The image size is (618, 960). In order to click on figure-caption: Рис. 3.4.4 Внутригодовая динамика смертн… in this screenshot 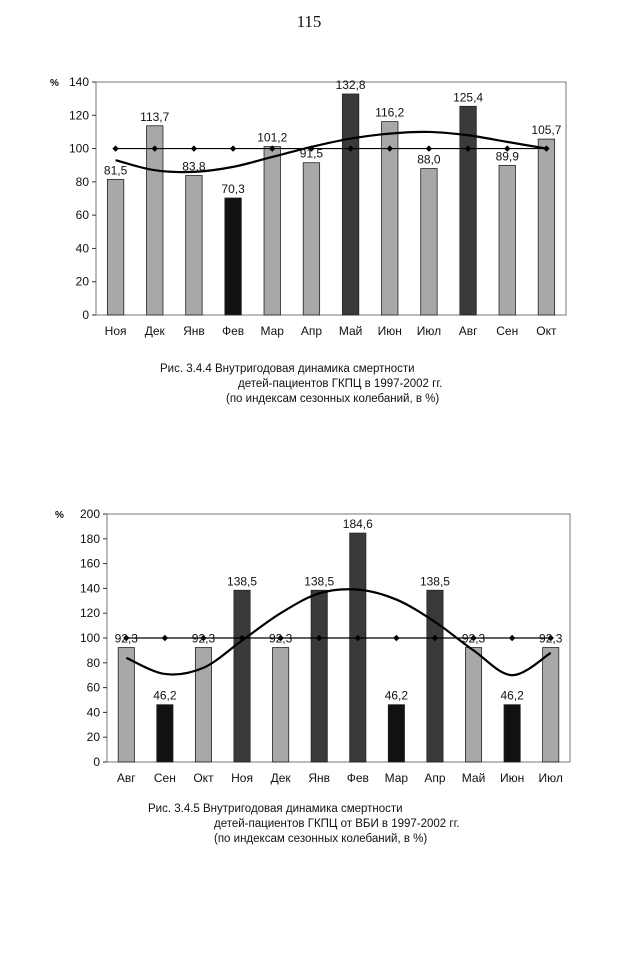, I will do `click(301, 384)`.